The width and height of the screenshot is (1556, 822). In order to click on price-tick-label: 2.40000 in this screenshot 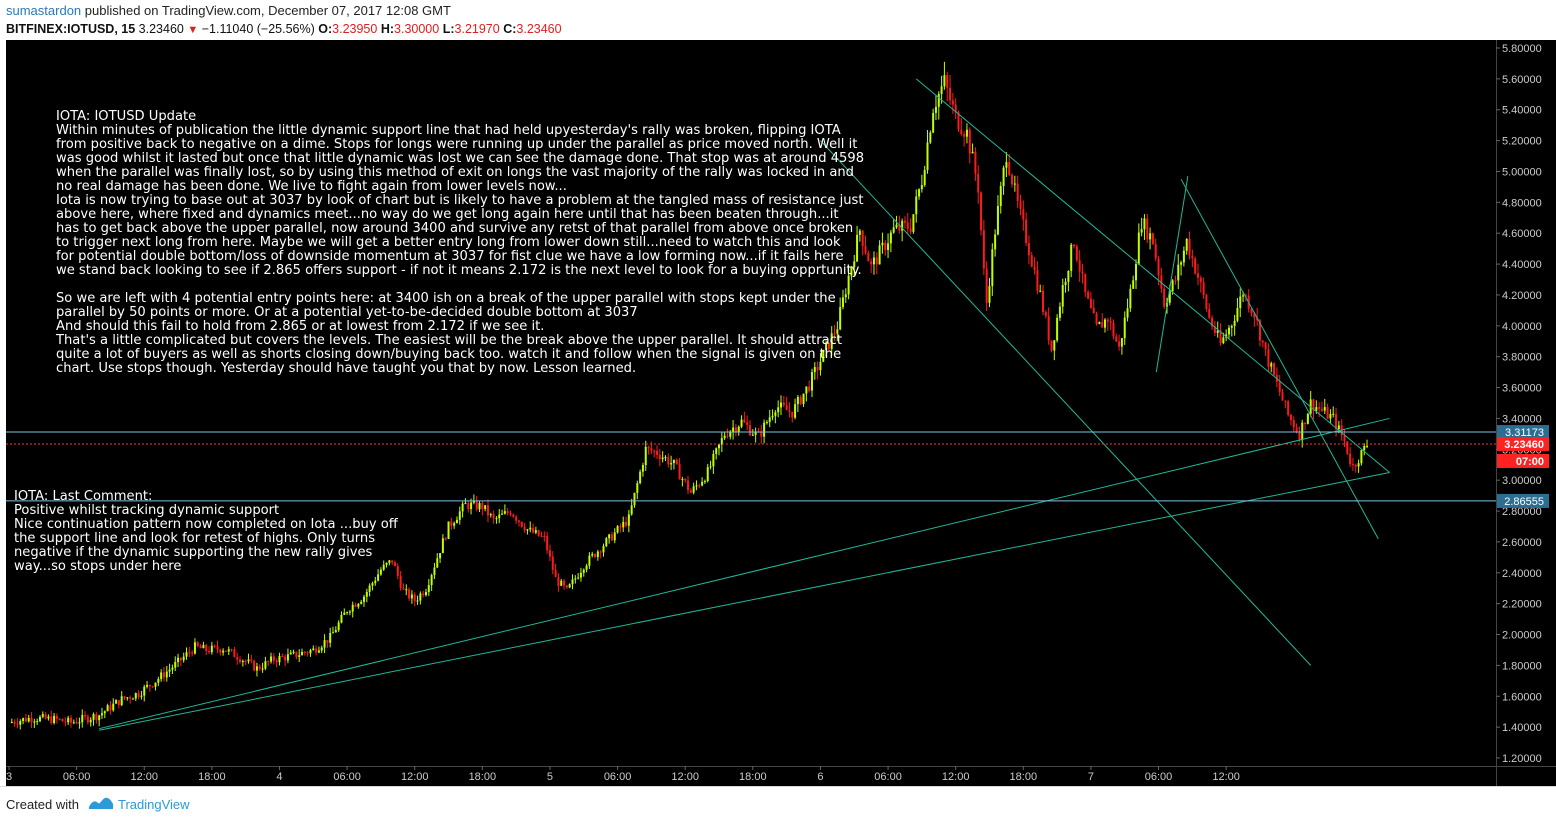, I will do `click(1522, 574)`.